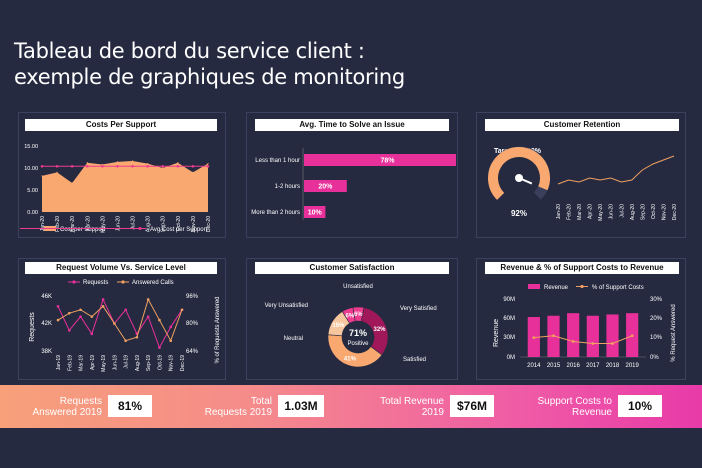 The height and width of the screenshot is (468, 702). What do you see at coordinates (472, 406) in the screenshot?
I see `kpi-value-total-revenue: $76M` at bounding box center [472, 406].